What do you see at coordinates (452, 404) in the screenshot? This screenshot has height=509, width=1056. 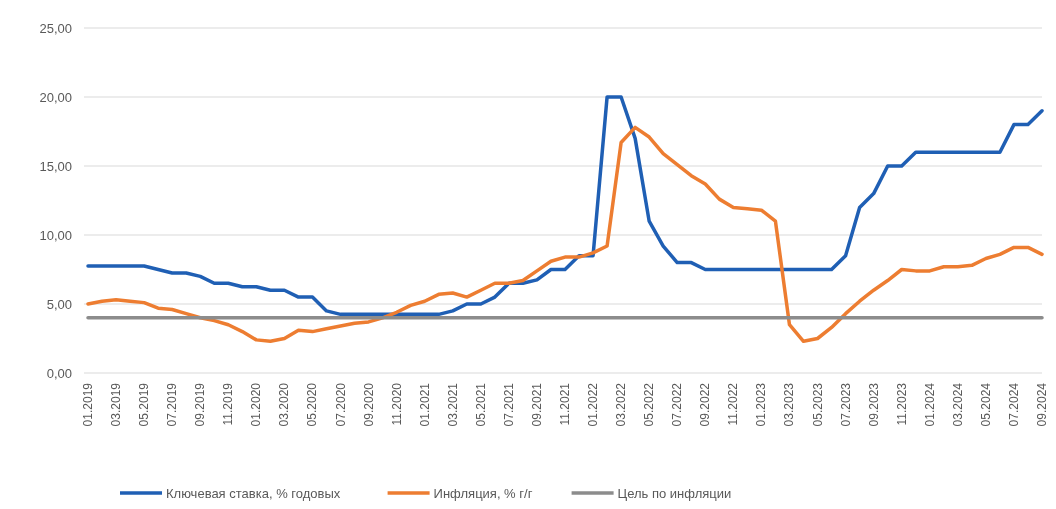 I see `x-tick-label: 03.2021` at bounding box center [452, 404].